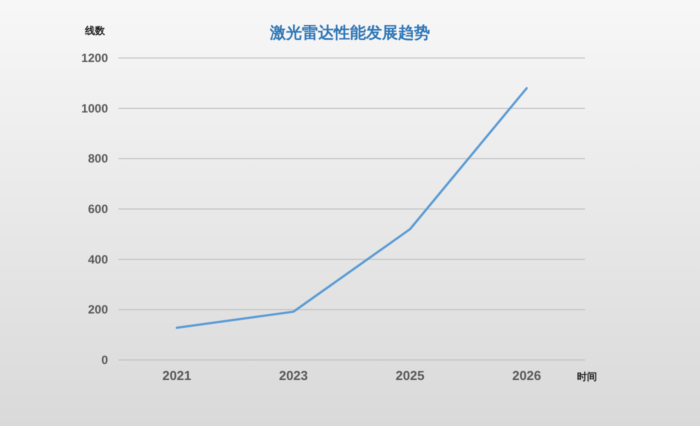 This screenshot has width=700, height=426. Describe the element at coordinates (98, 309) in the screenshot. I see `y-tick-label: 200` at that location.